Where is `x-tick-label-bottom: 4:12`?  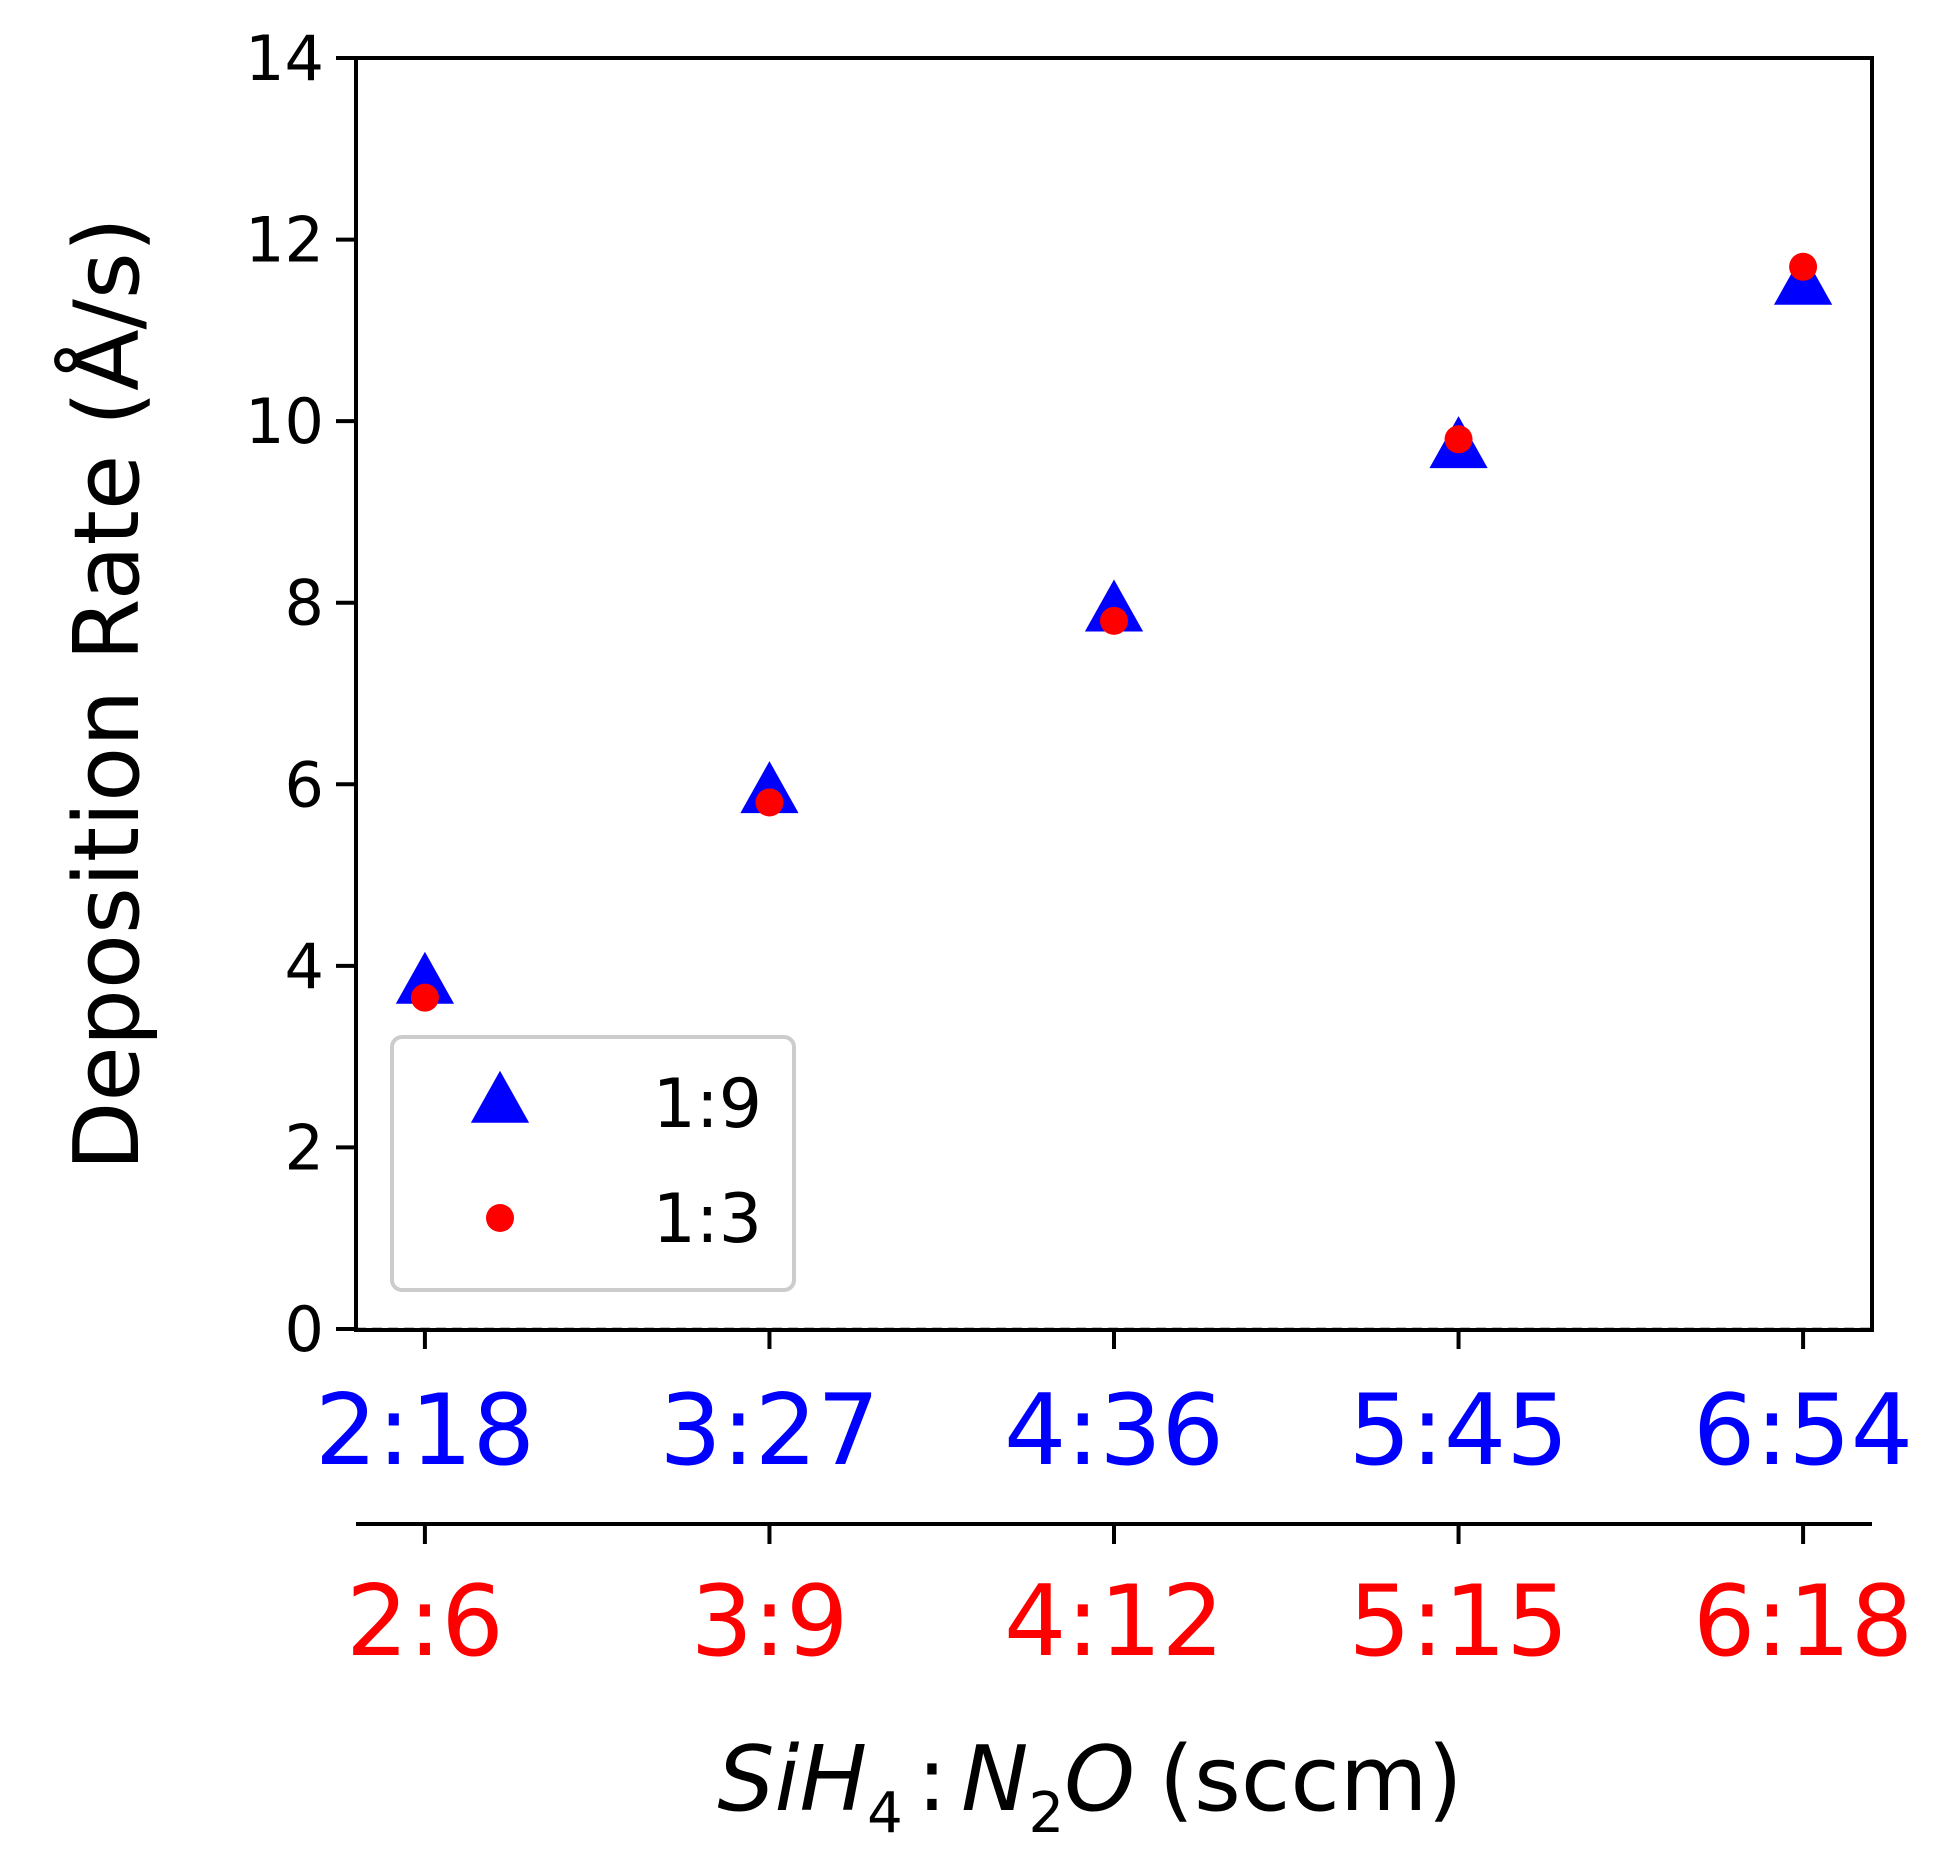 x-tick-label-bottom: 4:12 is located at coordinates (1114, 1622).